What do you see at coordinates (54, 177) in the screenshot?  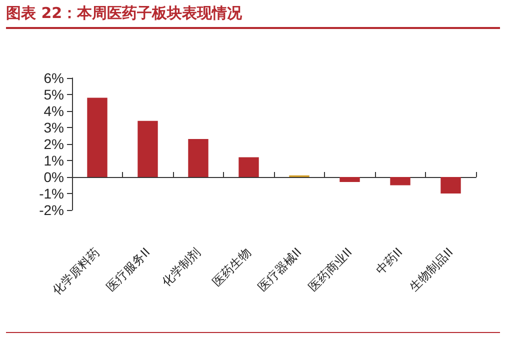 I see `y-tick-label: 0%` at bounding box center [54, 177].